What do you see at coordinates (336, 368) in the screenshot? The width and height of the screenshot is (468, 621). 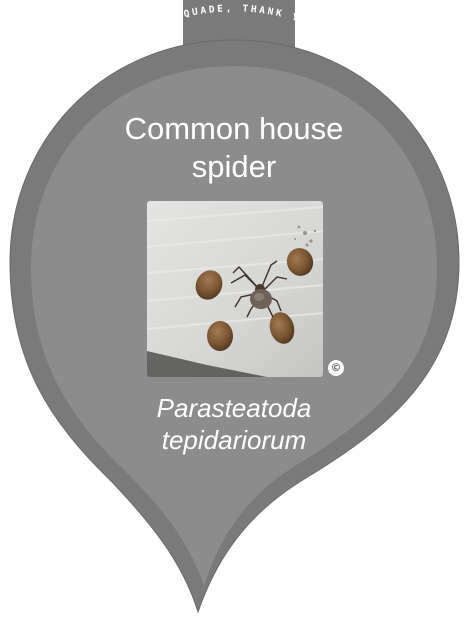 I see `copyright-icon: ©` at bounding box center [336, 368].